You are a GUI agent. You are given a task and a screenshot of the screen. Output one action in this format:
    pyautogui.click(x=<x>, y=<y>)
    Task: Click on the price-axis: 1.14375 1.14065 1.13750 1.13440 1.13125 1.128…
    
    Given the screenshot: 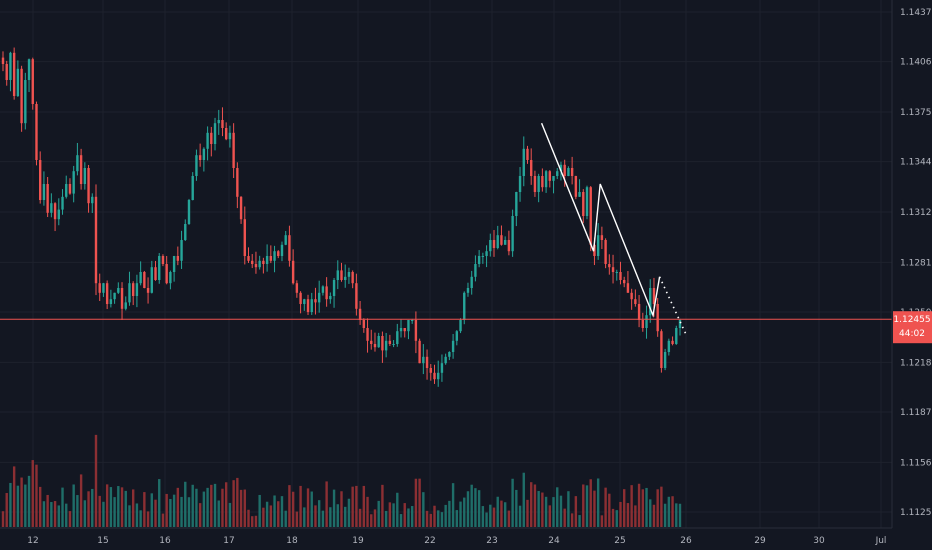 What is the action you would take?
    pyautogui.click(x=916, y=263)
    